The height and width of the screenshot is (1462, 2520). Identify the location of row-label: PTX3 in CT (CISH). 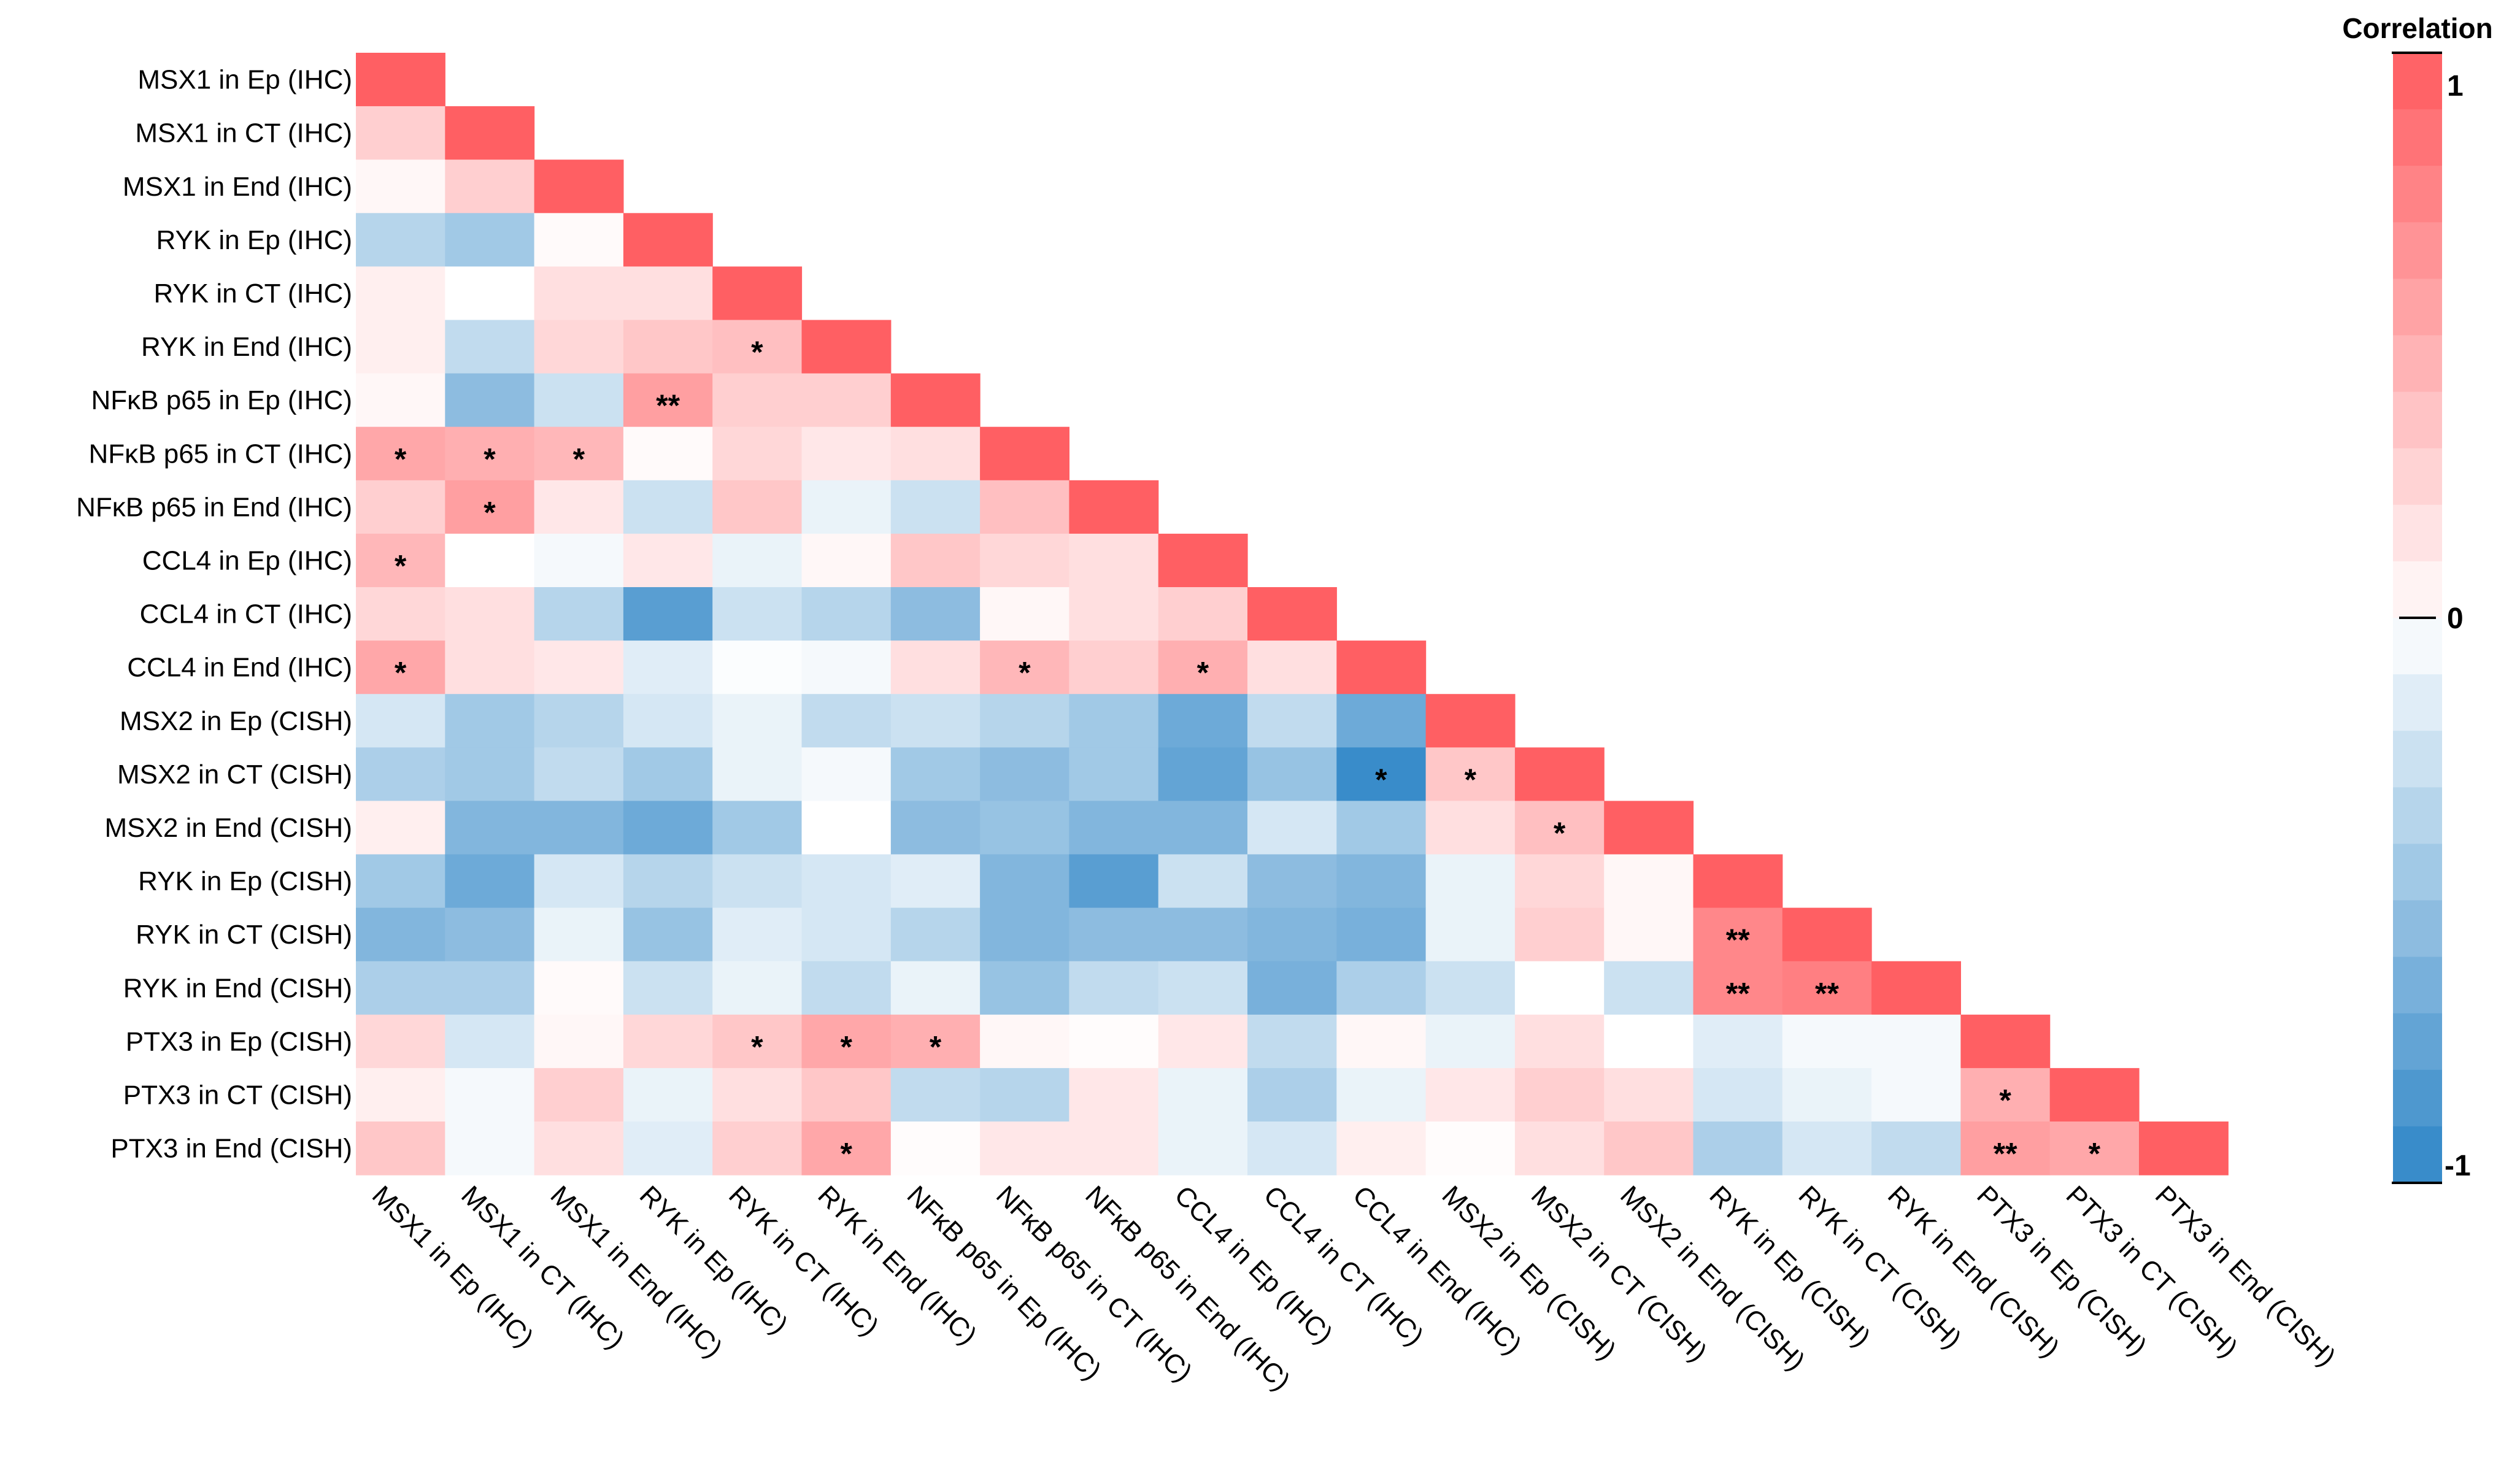
(237, 1095).